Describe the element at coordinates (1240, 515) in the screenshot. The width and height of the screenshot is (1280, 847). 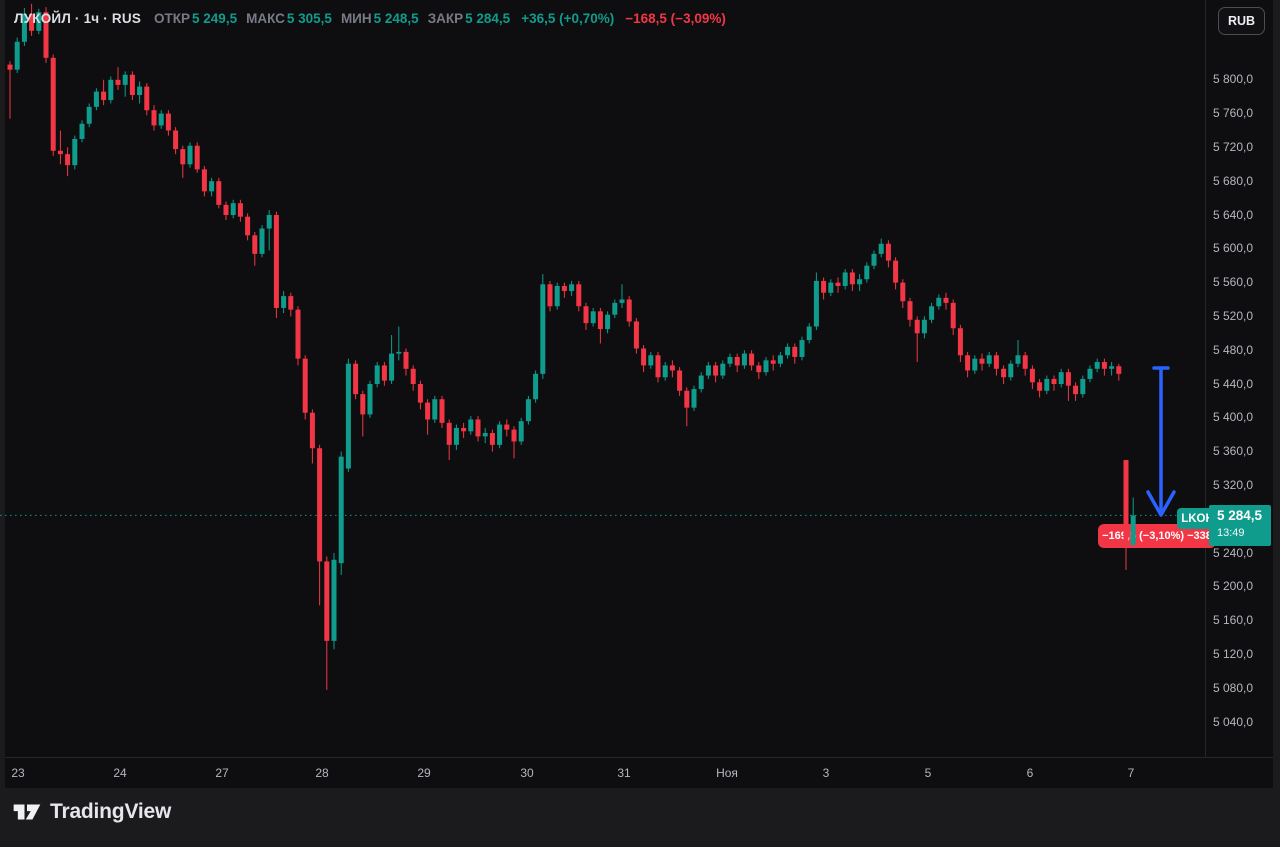
I see `last-price-value: 5 284,5` at that location.